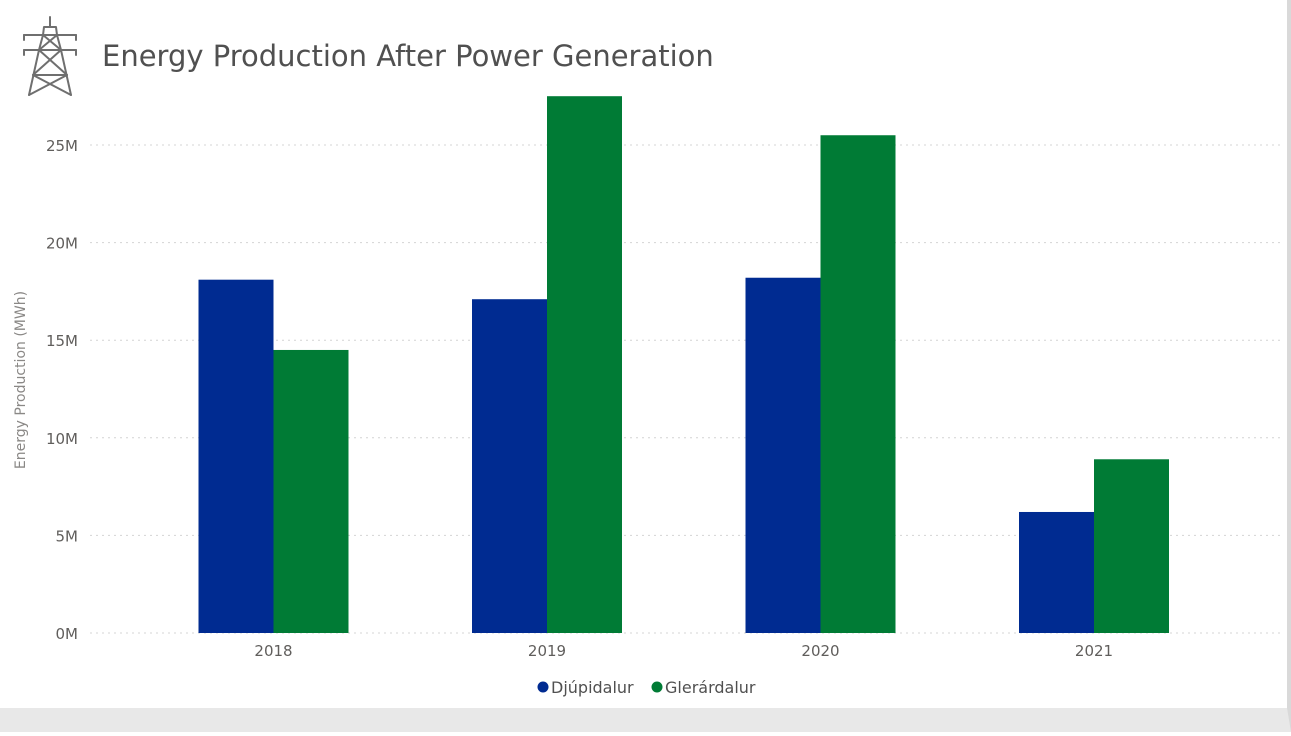  What do you see at coordinates (273, 651) in the screenshot?
I see `x-tick-label: 2018` at bounding box center [273, 651].